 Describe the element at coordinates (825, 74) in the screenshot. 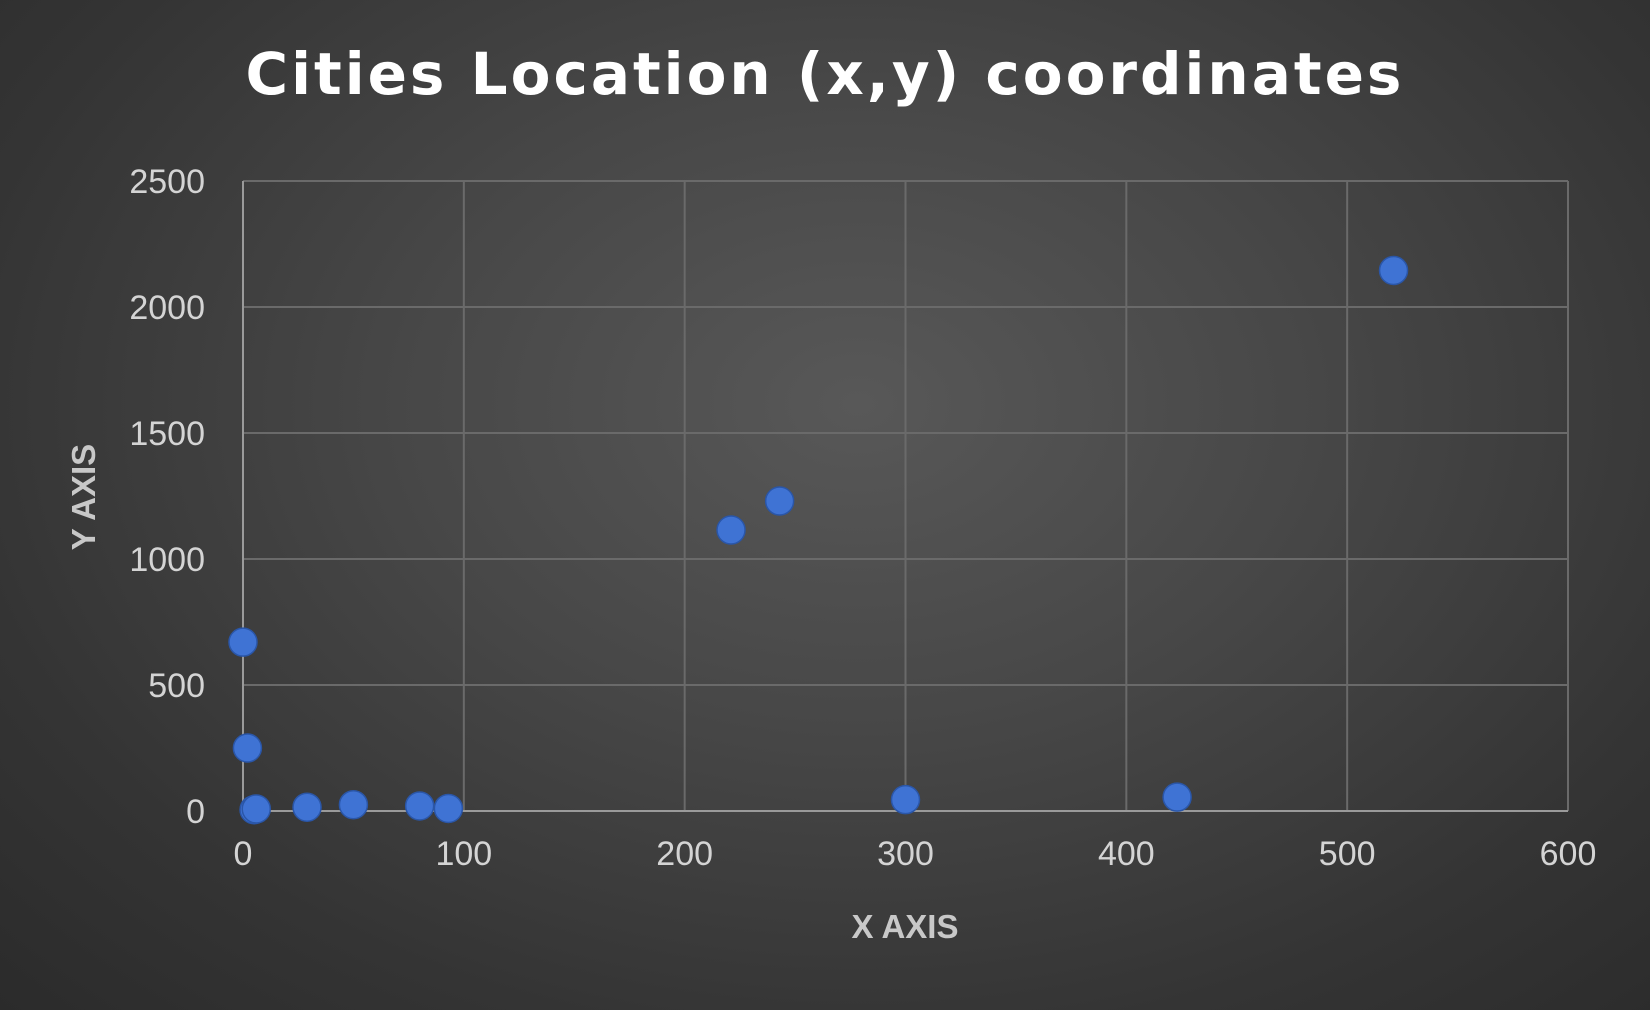

I see `chart-title: Cities Location (x,y) coordinates` at that location.